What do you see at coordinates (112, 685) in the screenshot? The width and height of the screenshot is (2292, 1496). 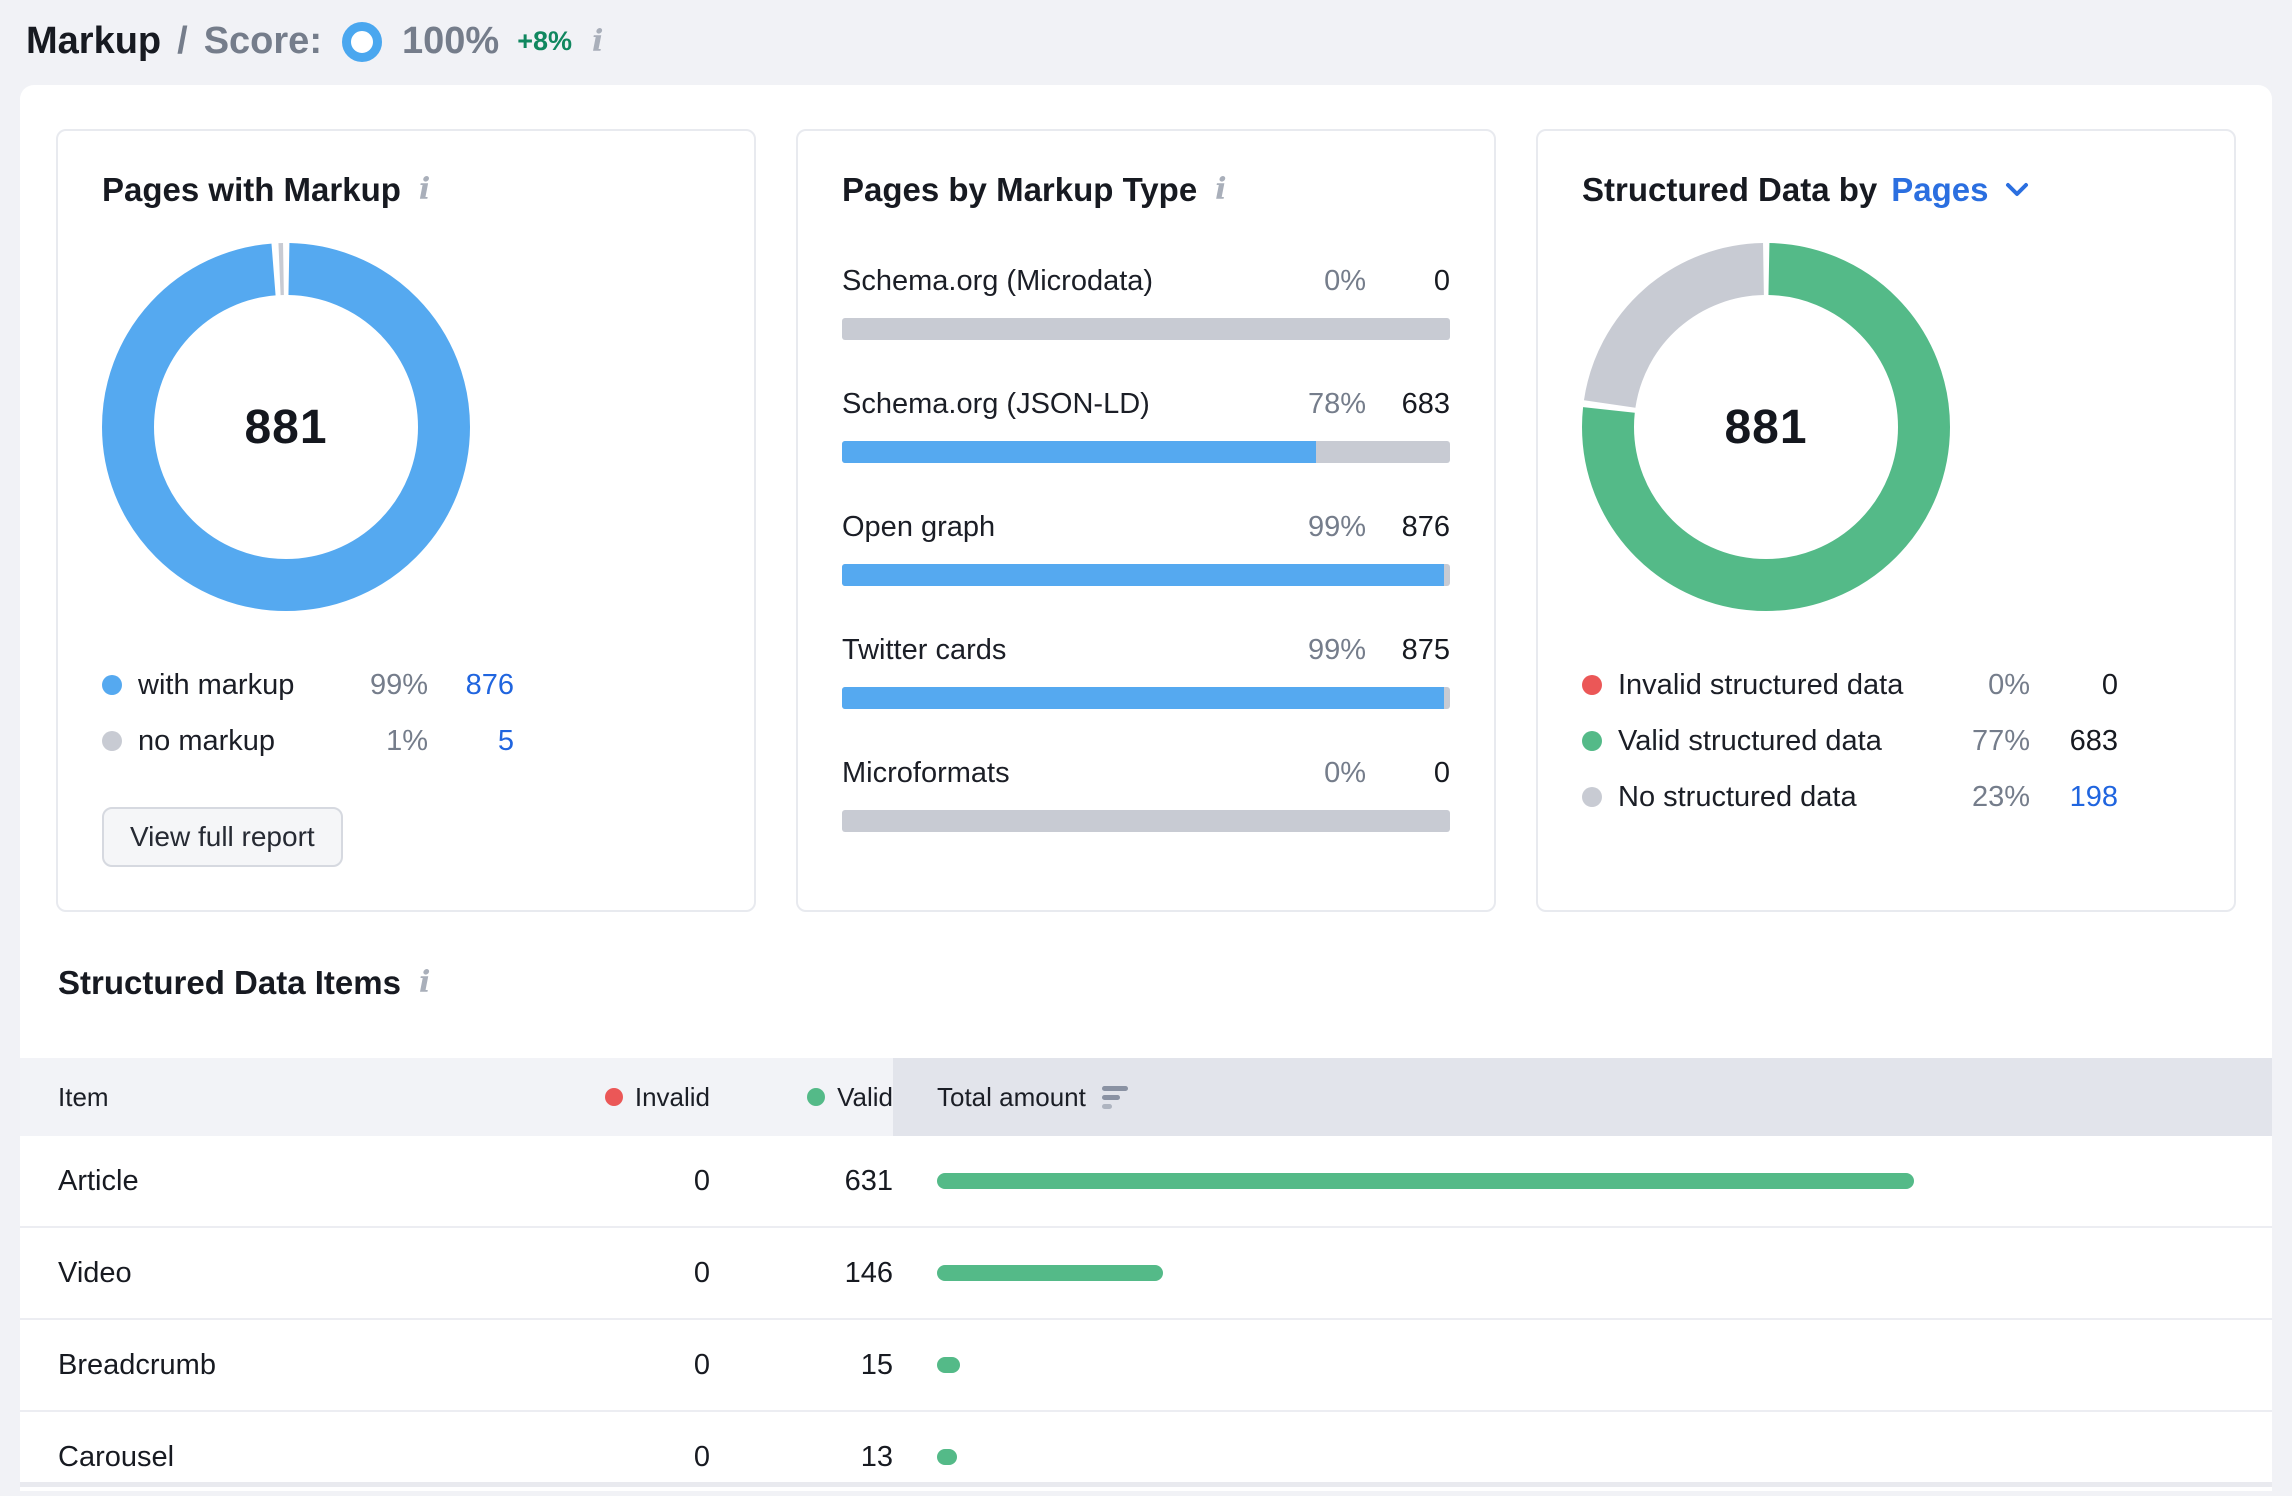 I see `blue-dot-icon` at bounding box center [112, 685].